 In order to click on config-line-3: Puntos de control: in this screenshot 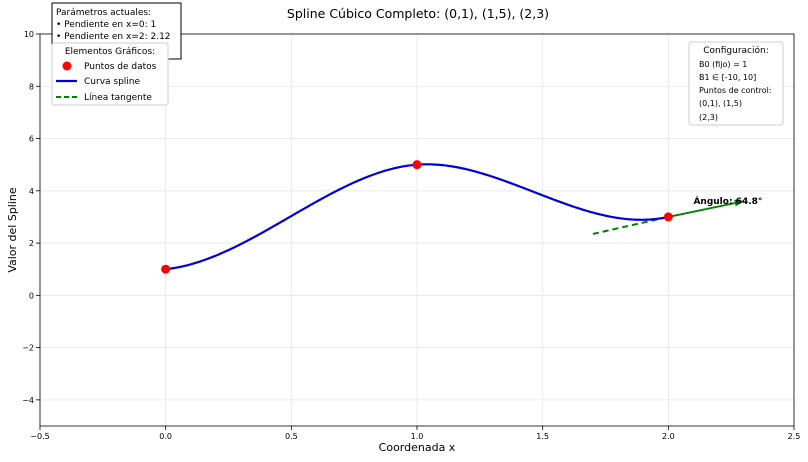, I will do `click(735, 90)`.